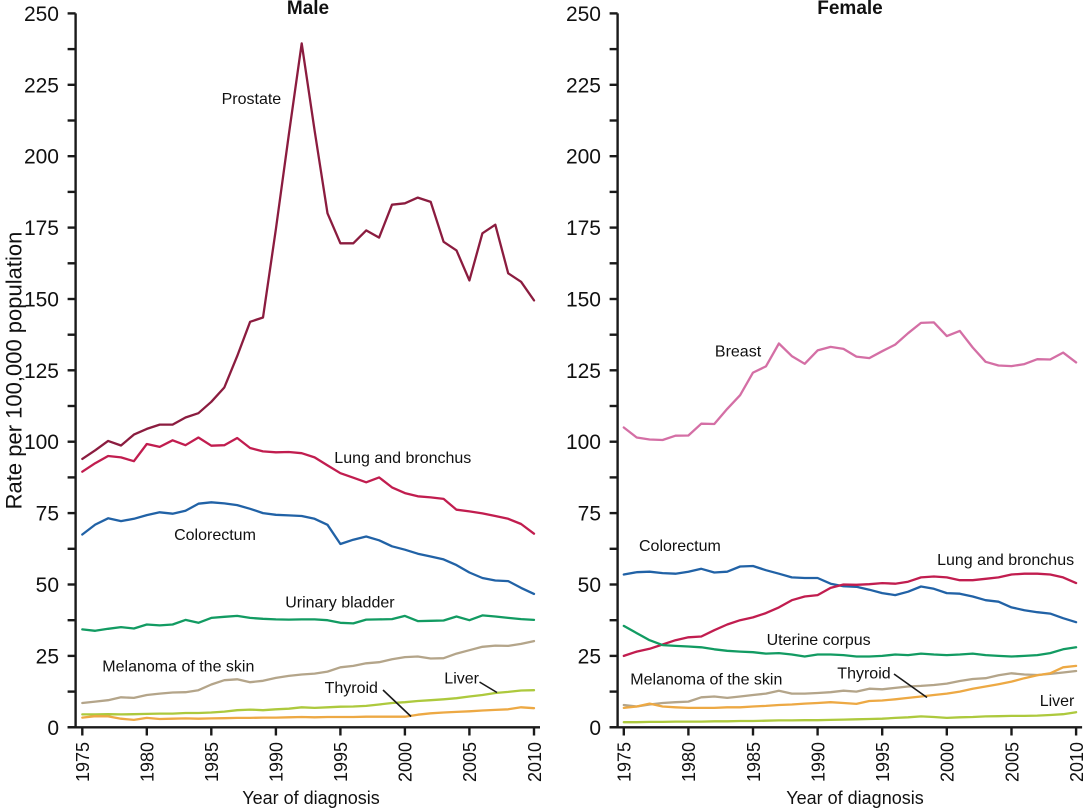 Image resolution: width=1084 pixels, height=809 pixels. What do you see at coordinates (738, 352) in the screenshot?
I see `svg-text: Breast` at bounding box center [738, 352].